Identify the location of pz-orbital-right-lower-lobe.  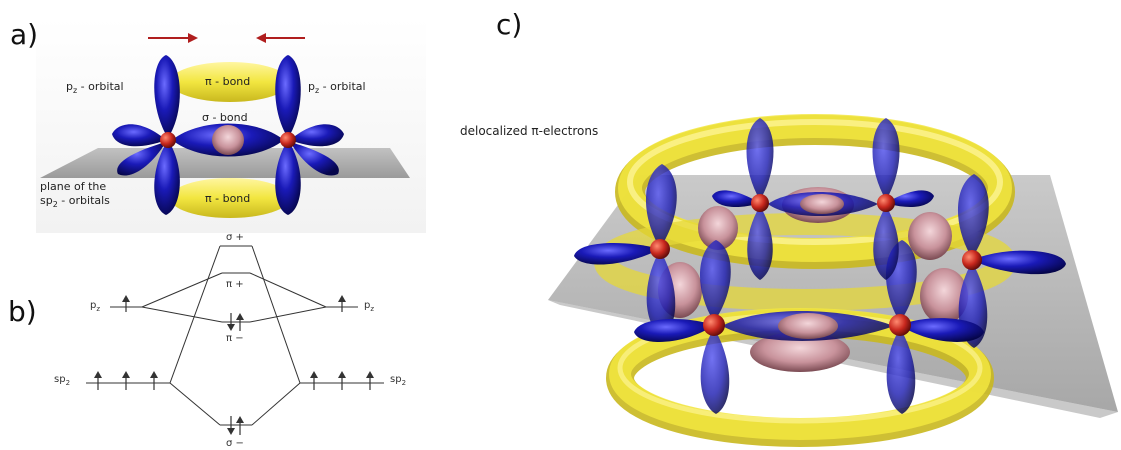
(288, 177).